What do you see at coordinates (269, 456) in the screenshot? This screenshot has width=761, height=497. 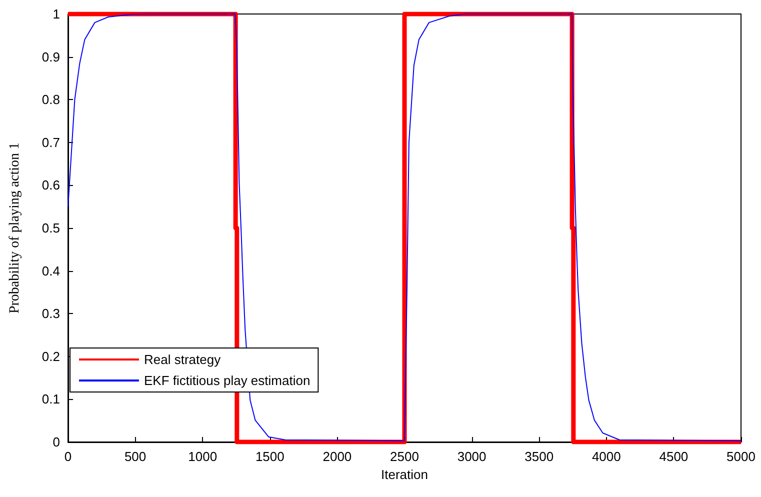 I see `x-tick-label: 1500` at bounding box center [269, 456].